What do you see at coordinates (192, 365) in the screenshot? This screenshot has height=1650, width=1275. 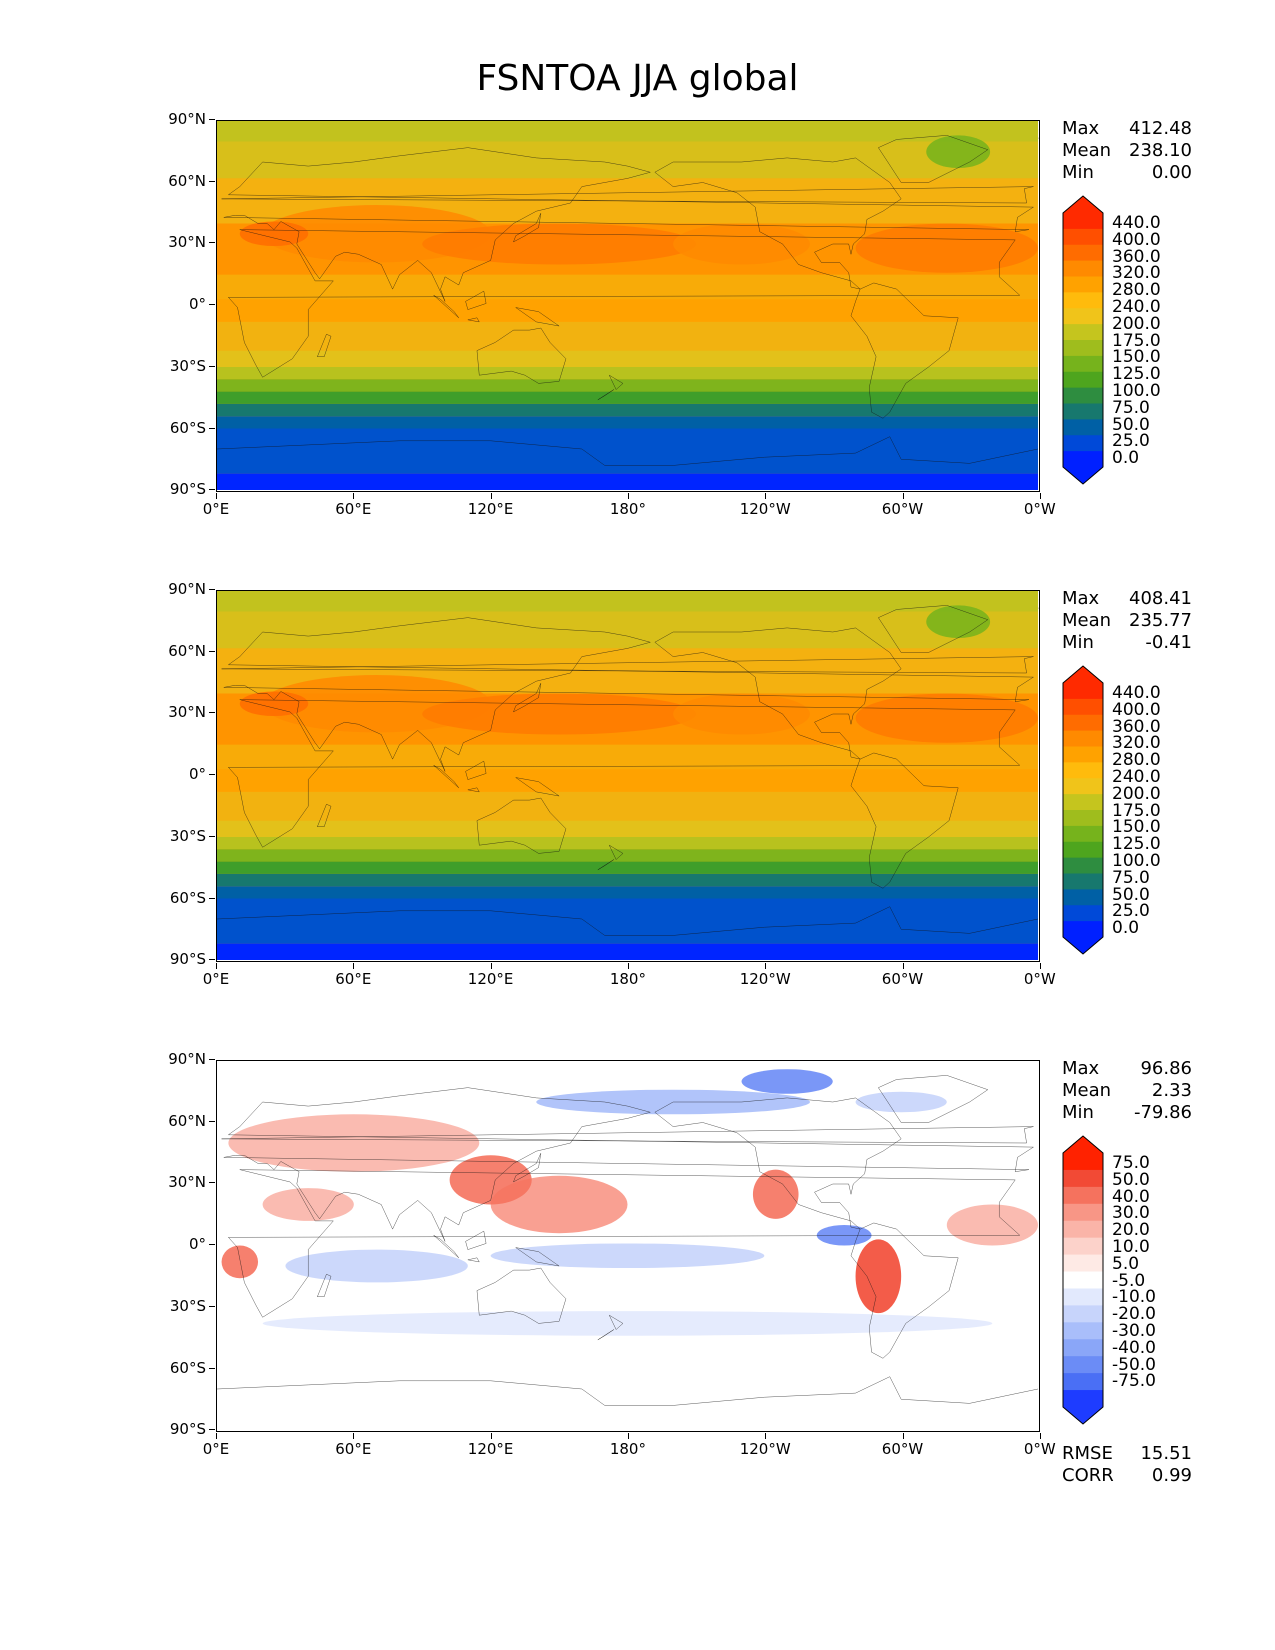 I see `y-tick-label: 30°S` at bounding box center [192, 365].